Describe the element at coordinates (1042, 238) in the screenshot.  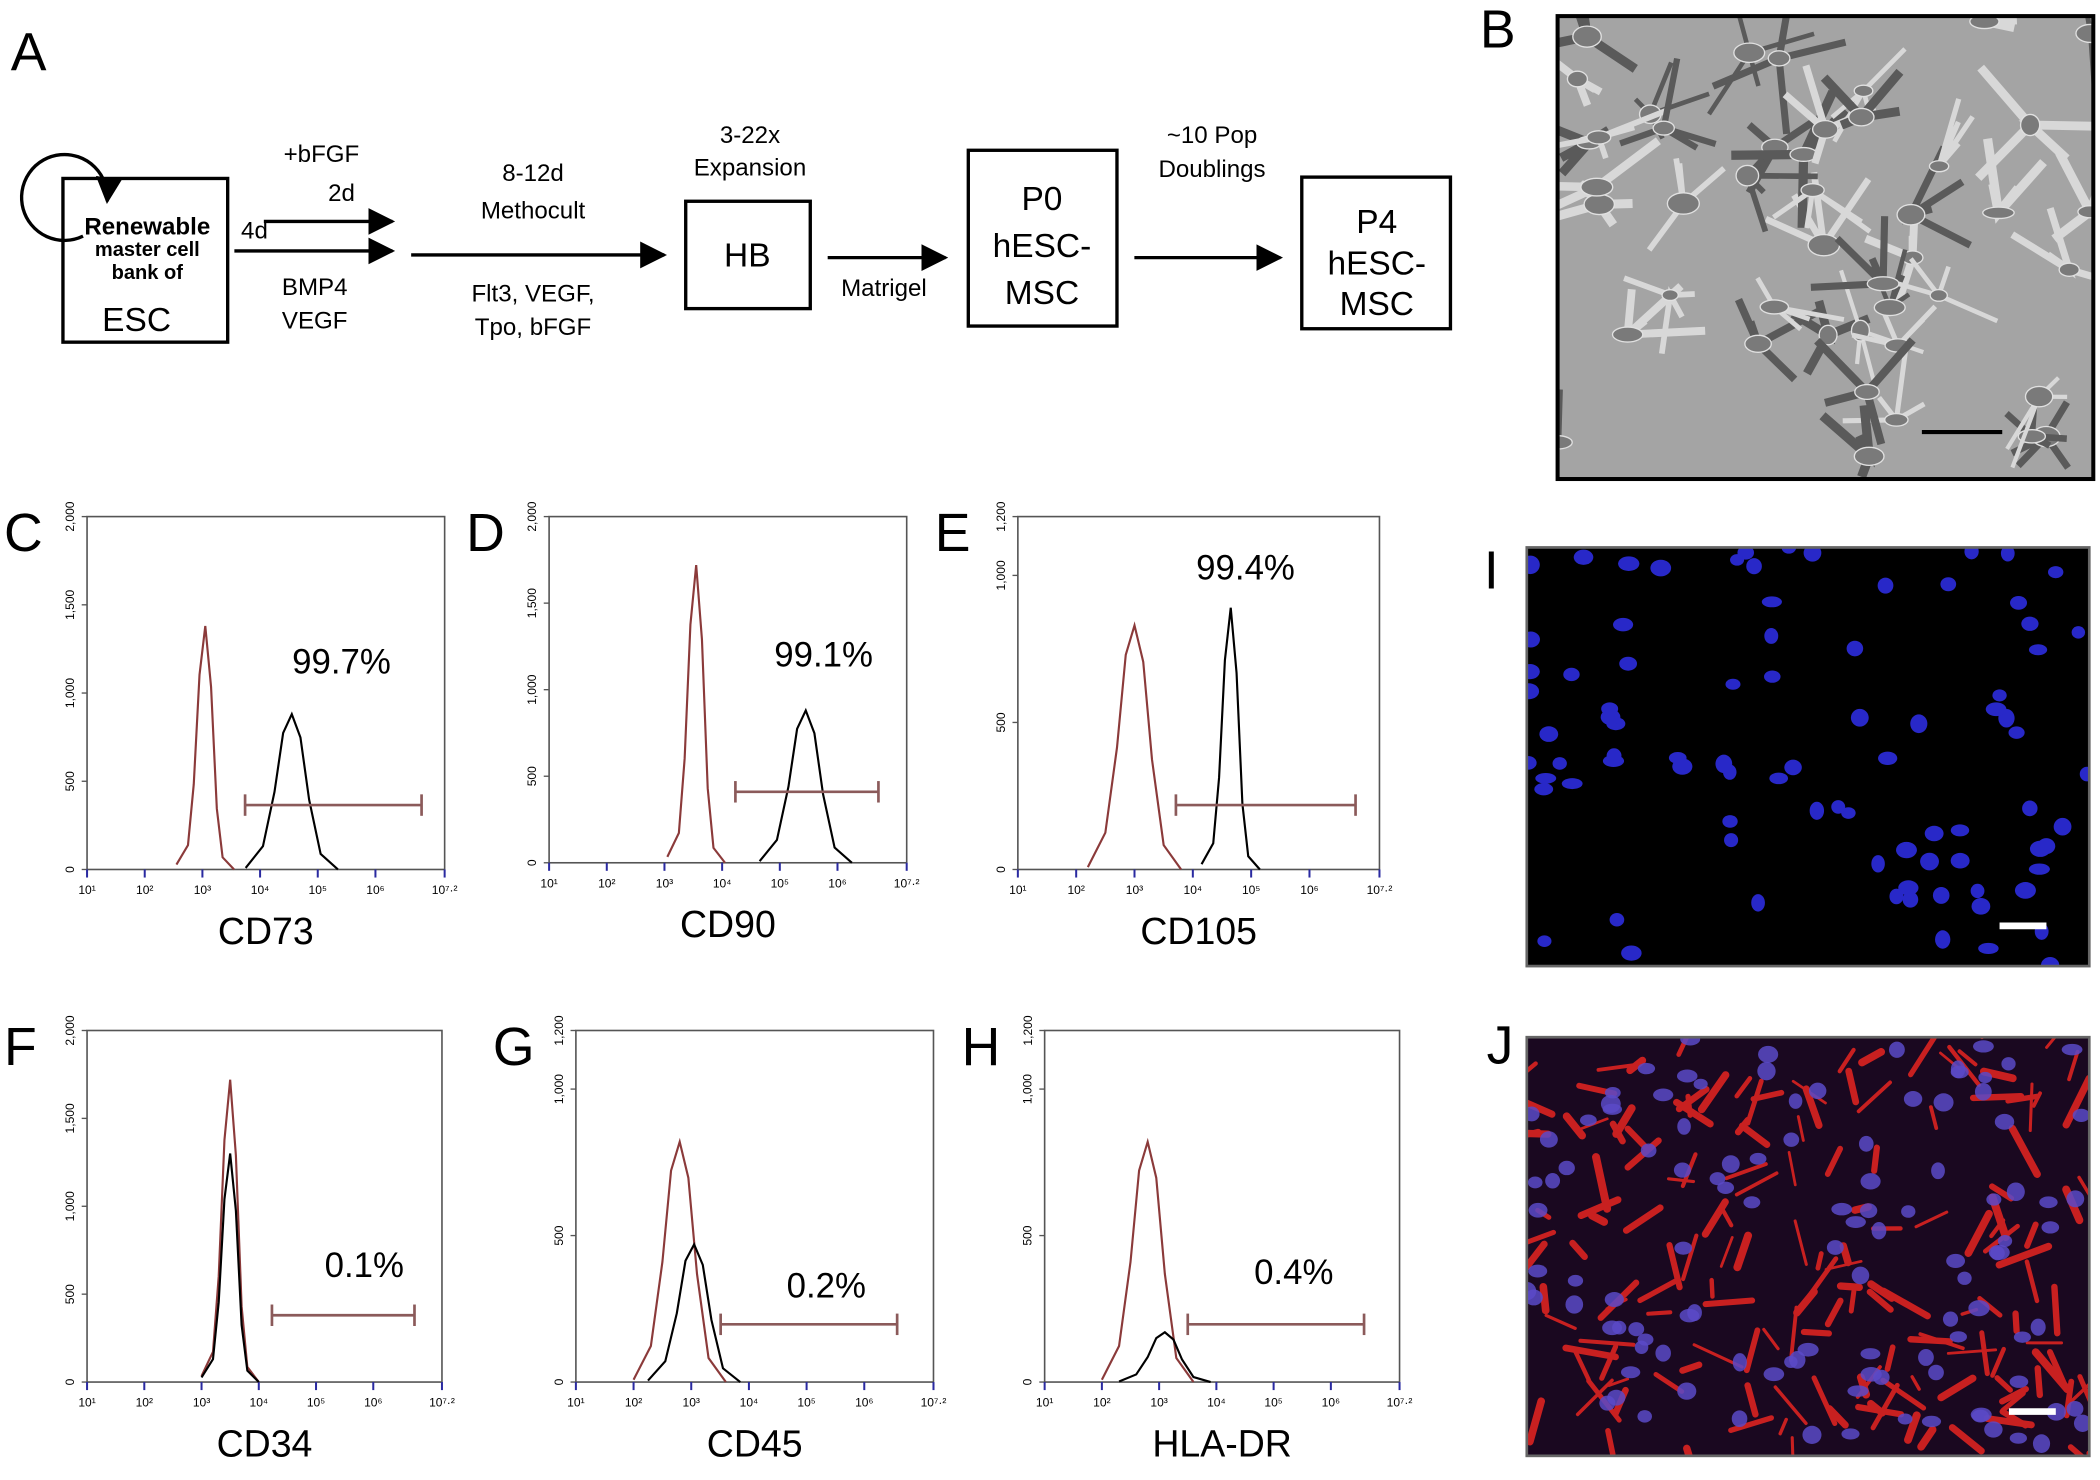
I see `p0-box` at that location.